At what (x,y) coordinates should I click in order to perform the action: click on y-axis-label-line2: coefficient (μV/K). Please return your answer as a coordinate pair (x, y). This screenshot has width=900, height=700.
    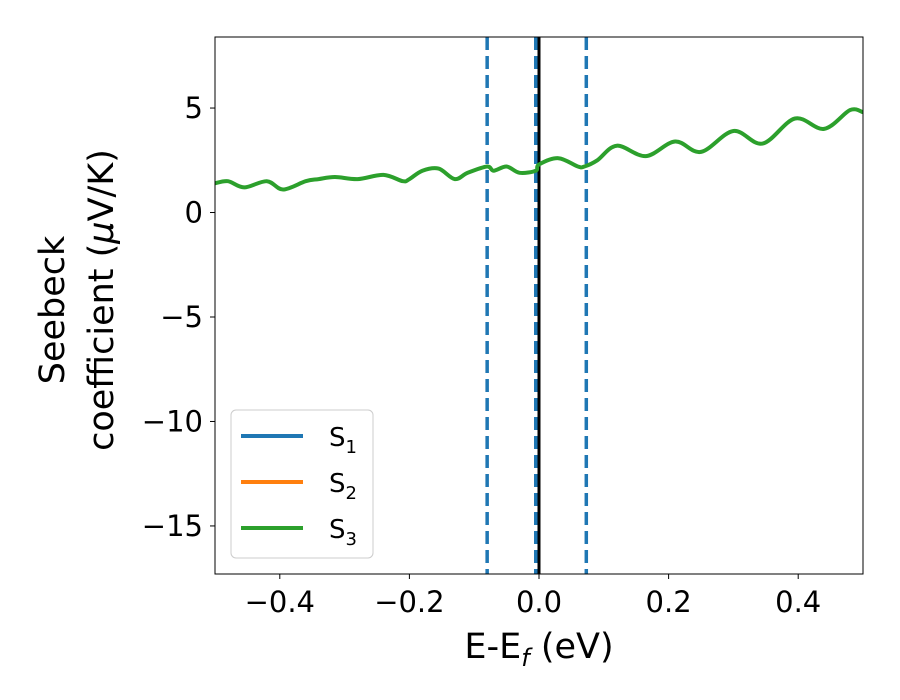
    Looking at the image, I should click on (102, 300).